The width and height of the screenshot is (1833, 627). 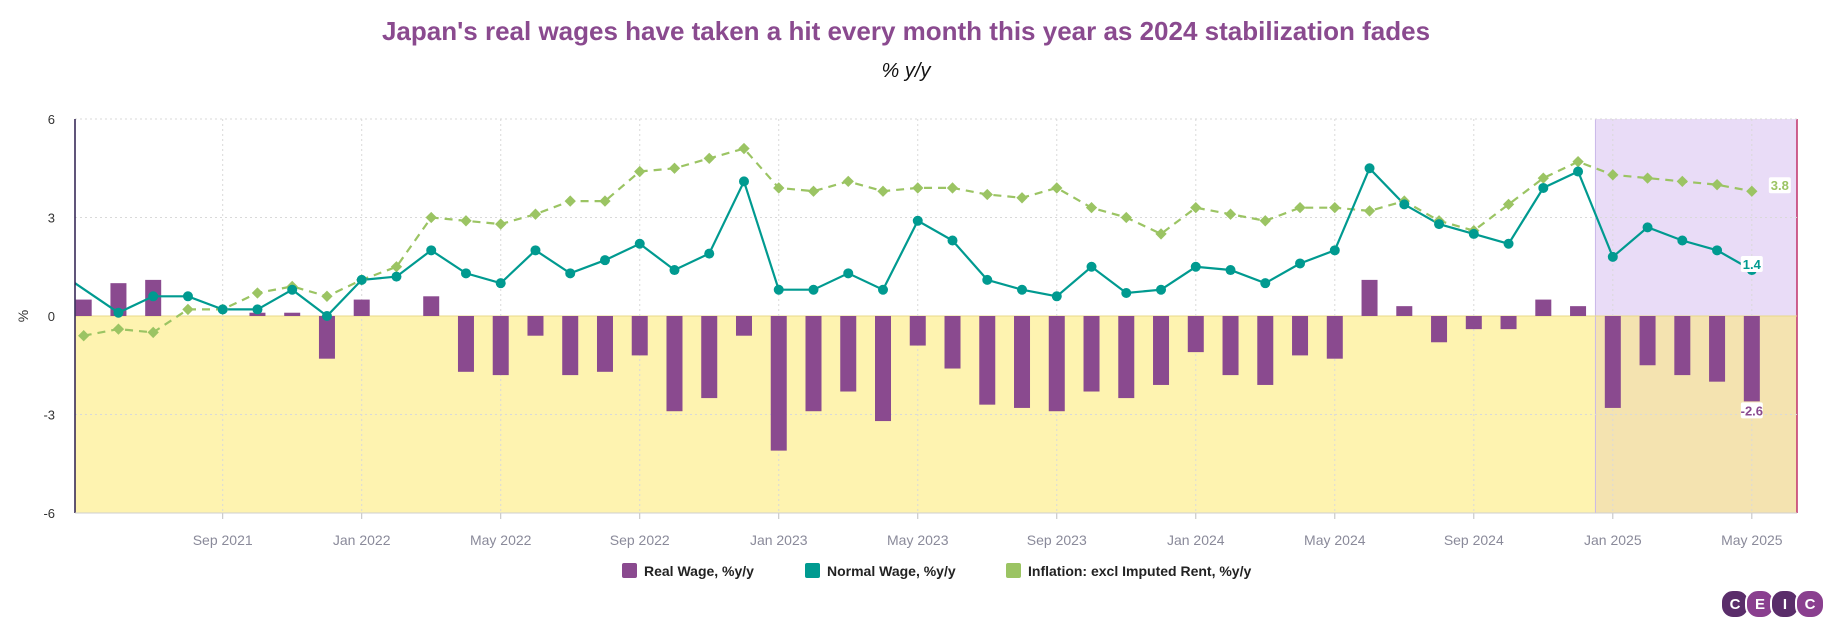 I want to click on x-tick-label: Jan 2024, so click(x=1196, y=540).